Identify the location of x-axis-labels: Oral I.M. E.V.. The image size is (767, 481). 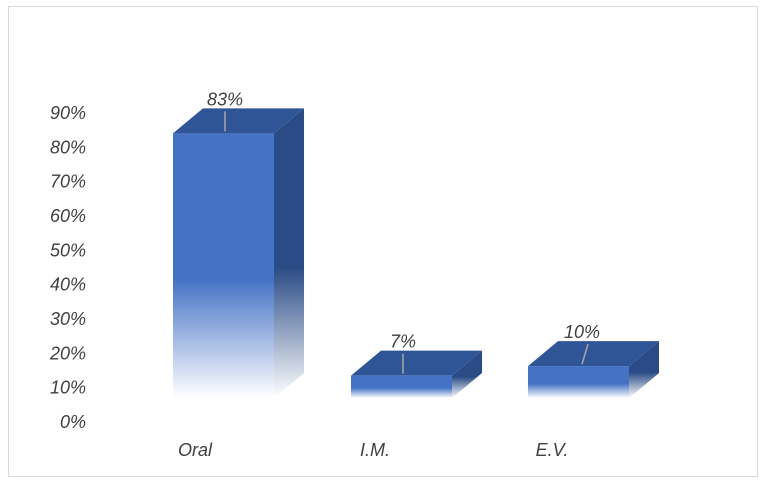
(373, 450).